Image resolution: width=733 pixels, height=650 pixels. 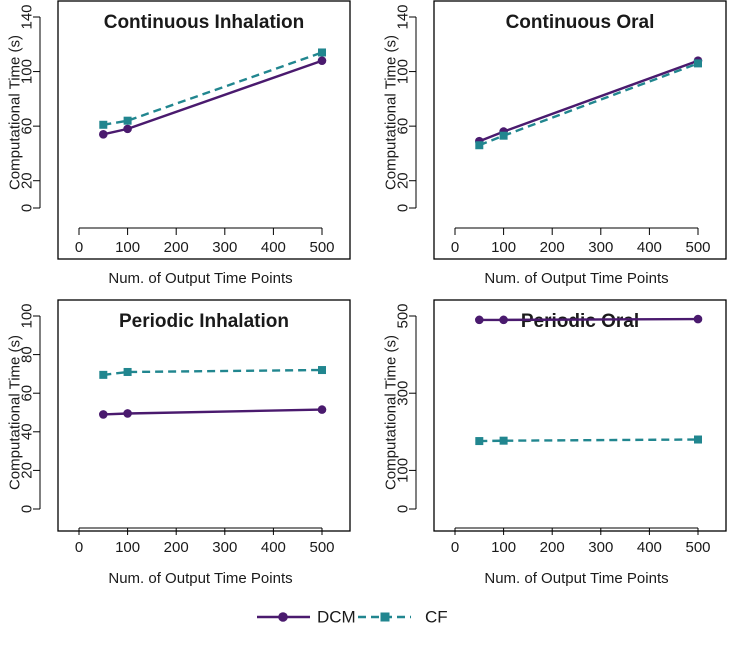 What do you see at coordinates (204, 22) in the screenshot?
I see `panel-title: Continuous Inhalation` at bounding box center [204, 22].